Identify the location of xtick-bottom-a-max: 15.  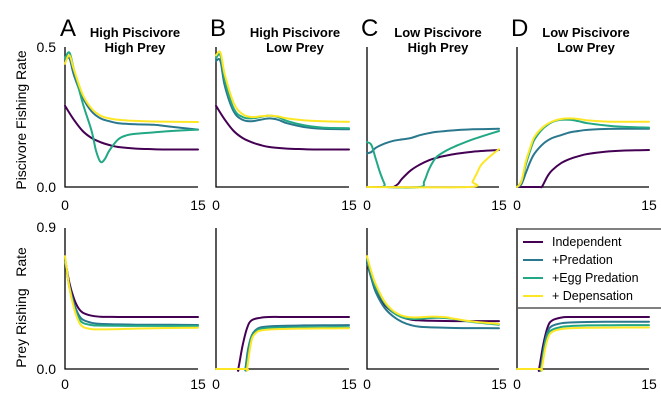
(198, 384).